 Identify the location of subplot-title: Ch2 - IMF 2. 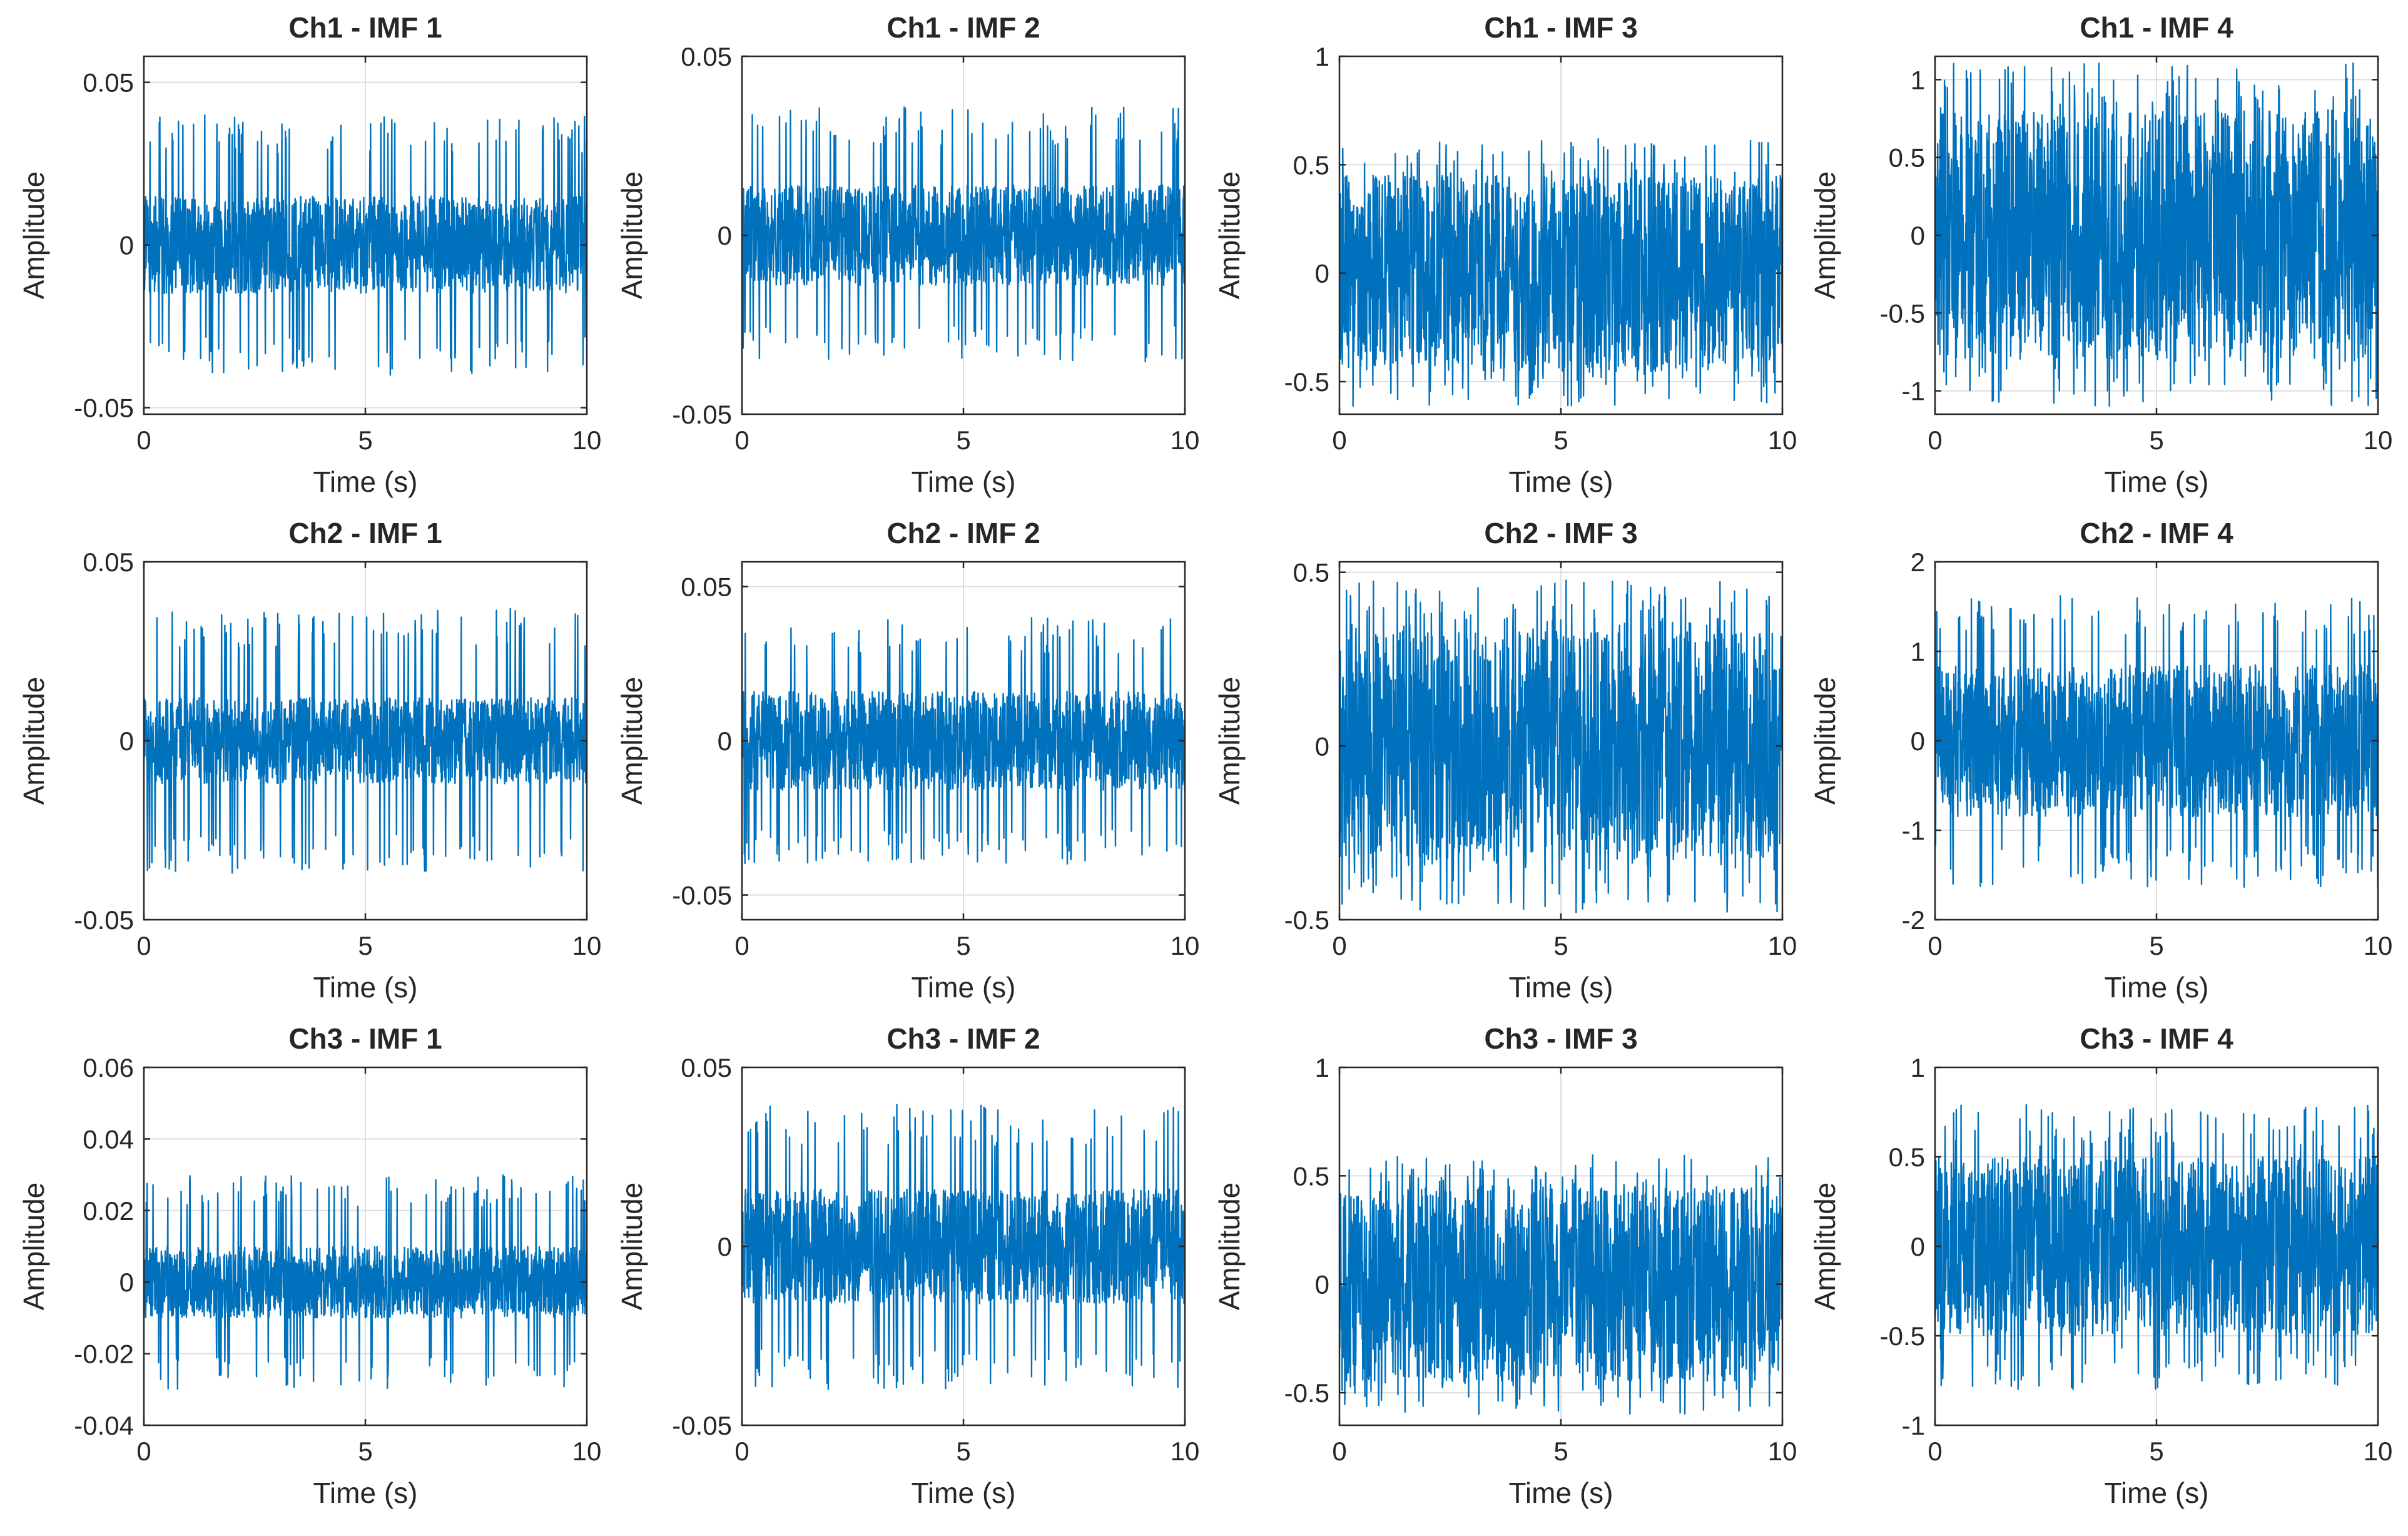
(963, 533).